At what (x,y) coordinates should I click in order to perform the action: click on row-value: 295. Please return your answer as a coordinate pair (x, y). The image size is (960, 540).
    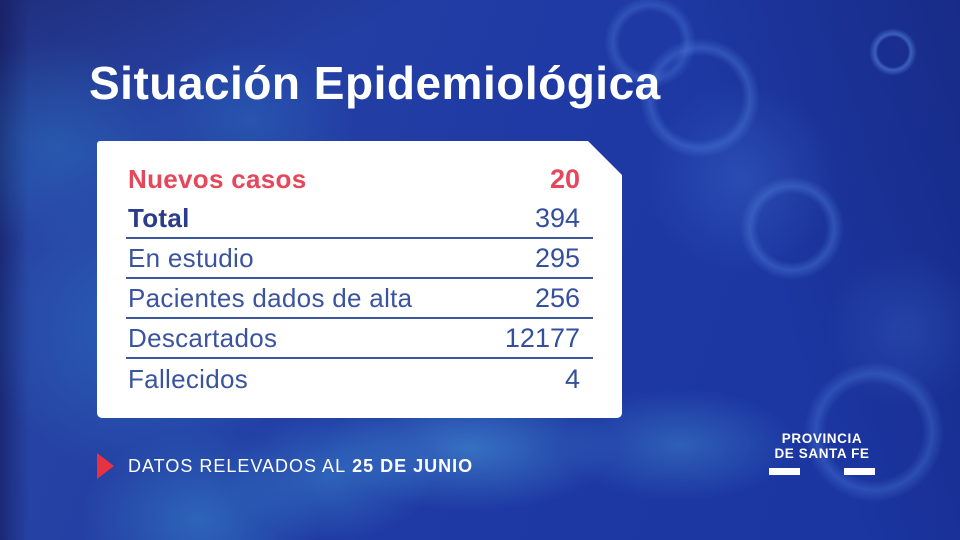
    Looking at the image, I should click on (557, 257).